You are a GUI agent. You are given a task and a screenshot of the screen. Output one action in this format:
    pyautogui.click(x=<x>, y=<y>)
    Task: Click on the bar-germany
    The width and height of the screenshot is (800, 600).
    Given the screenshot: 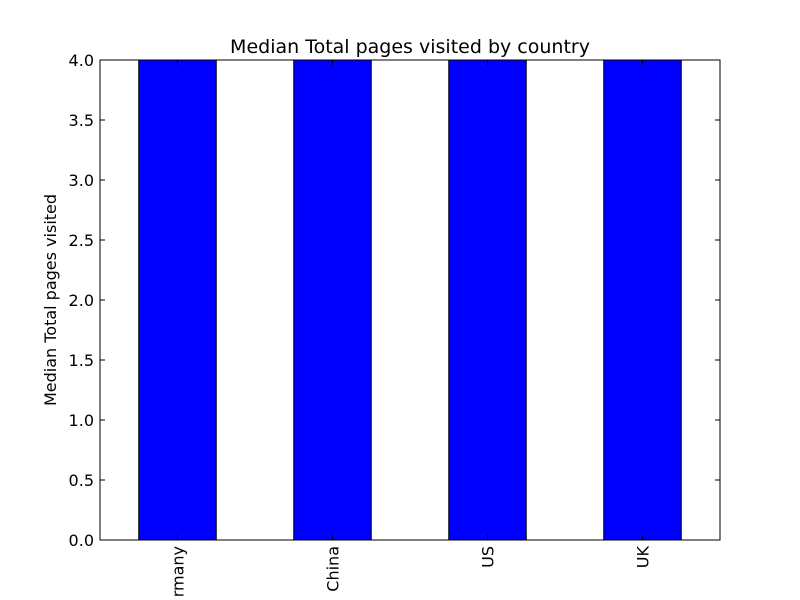 What is the action you would take?
    pyautogui.click(x=177, y=300)
    